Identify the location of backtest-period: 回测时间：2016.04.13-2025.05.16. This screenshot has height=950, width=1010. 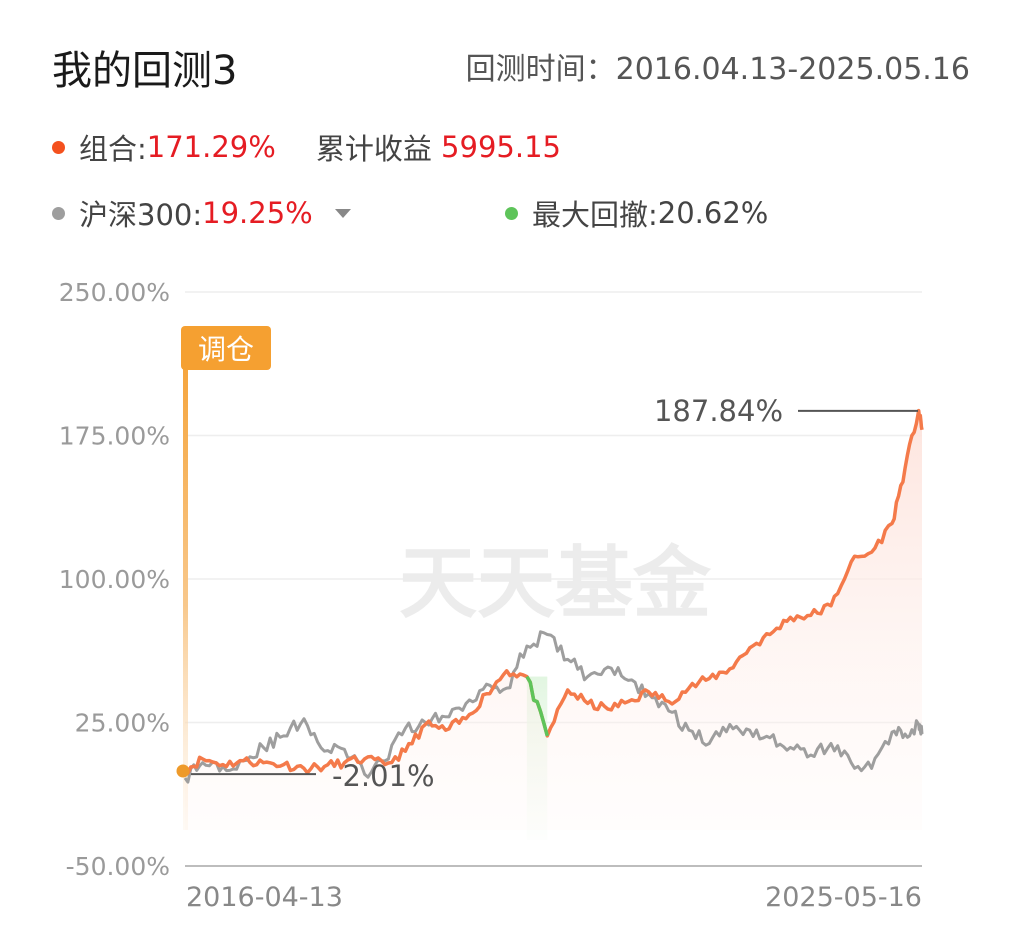
(718, 66).